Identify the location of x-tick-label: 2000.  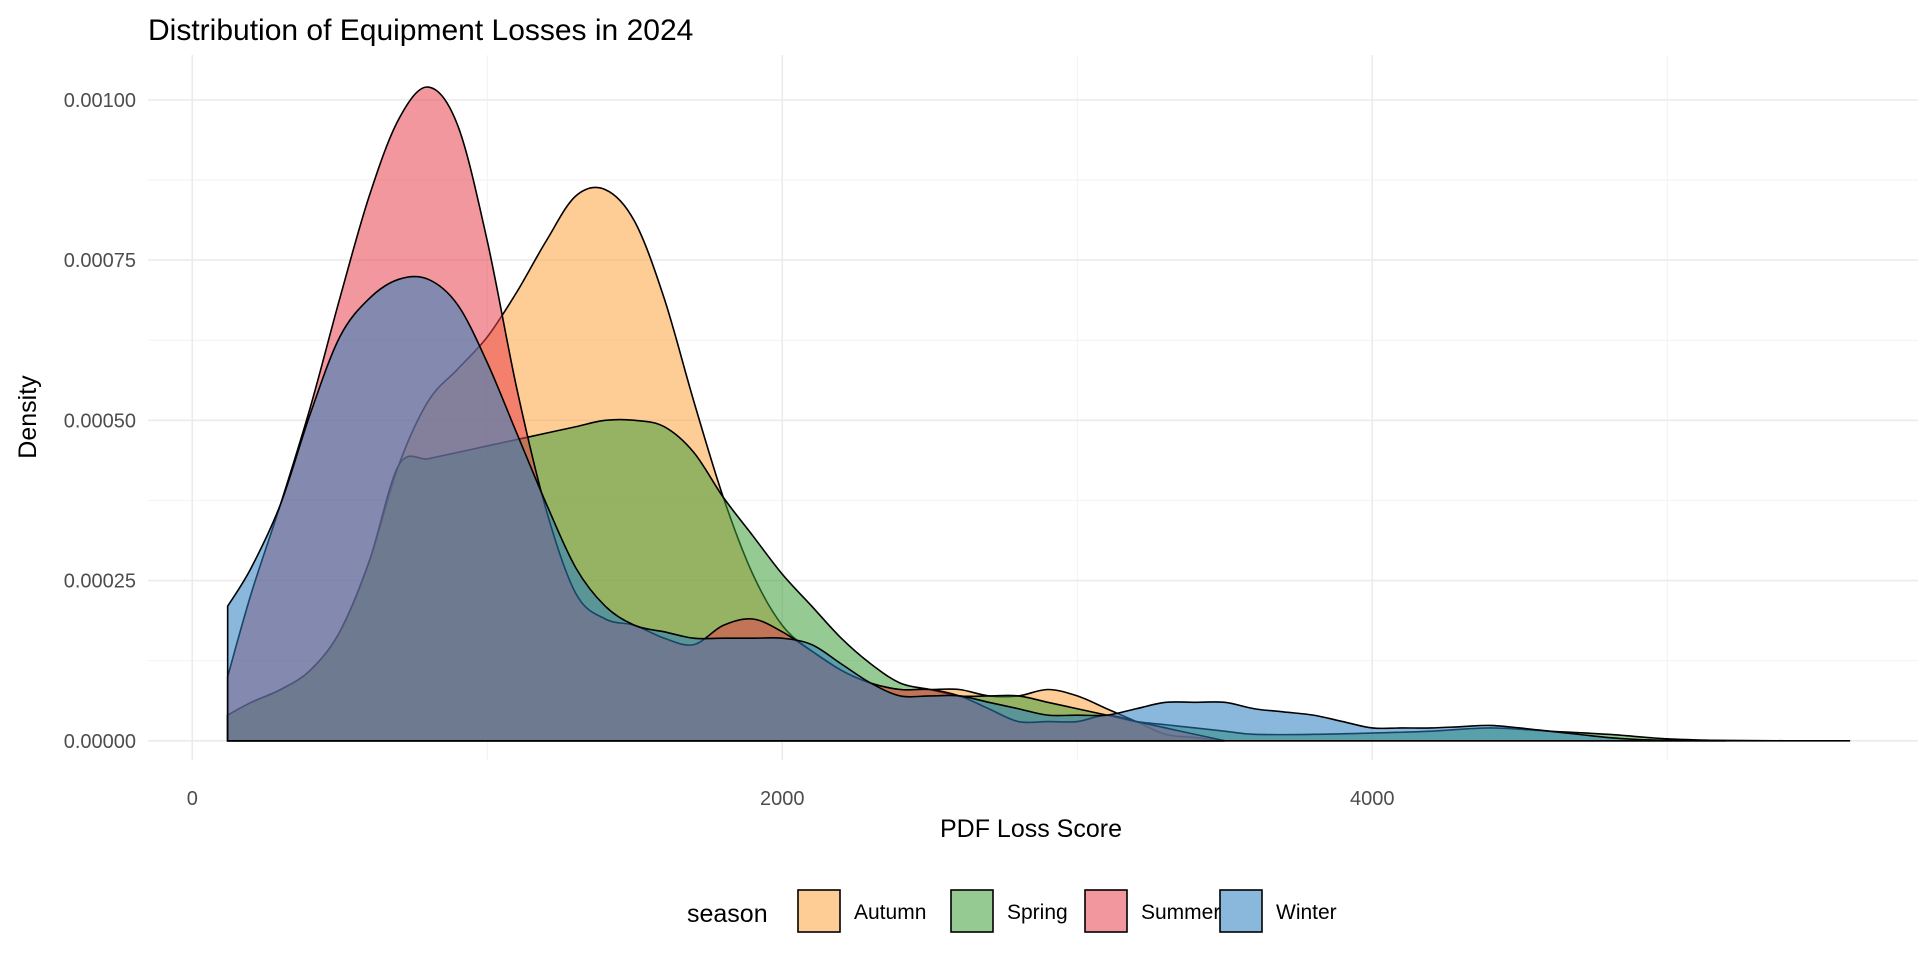
(782, 799).